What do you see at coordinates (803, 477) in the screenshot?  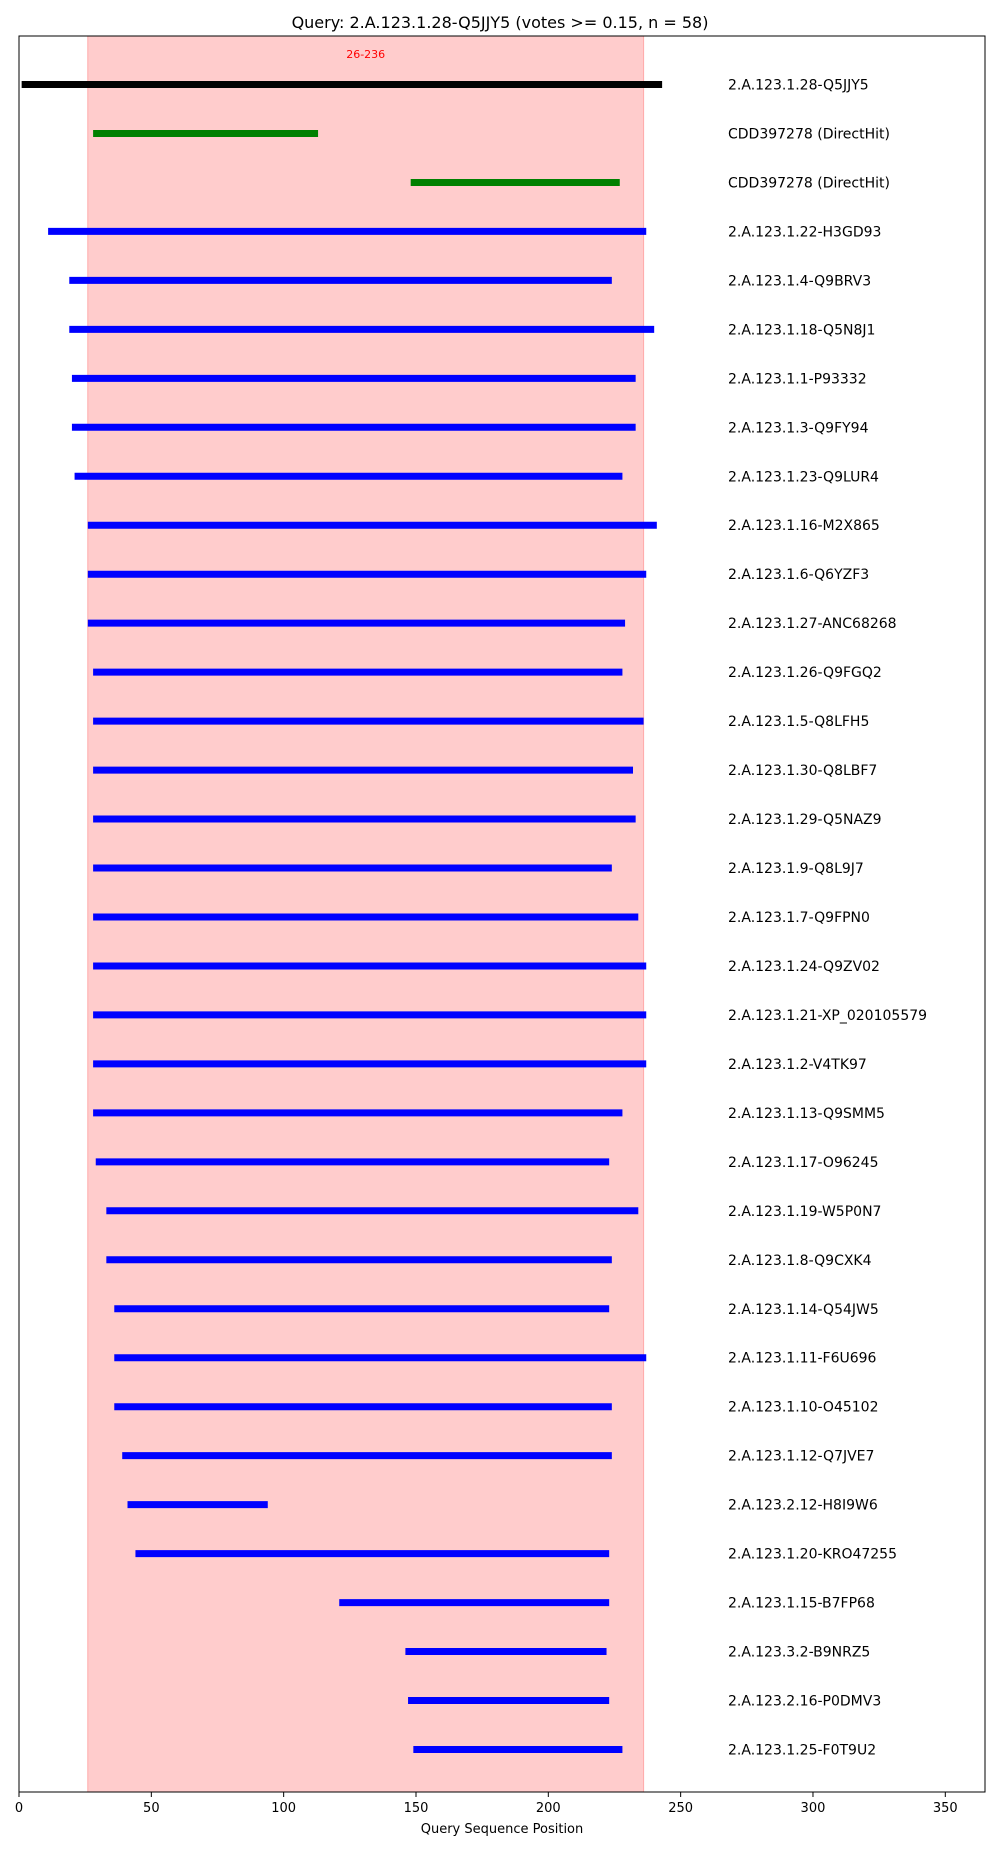 I see `segment-label: 2.A.123.1.23-Q9LUR4` at bounding box center [803, 477].